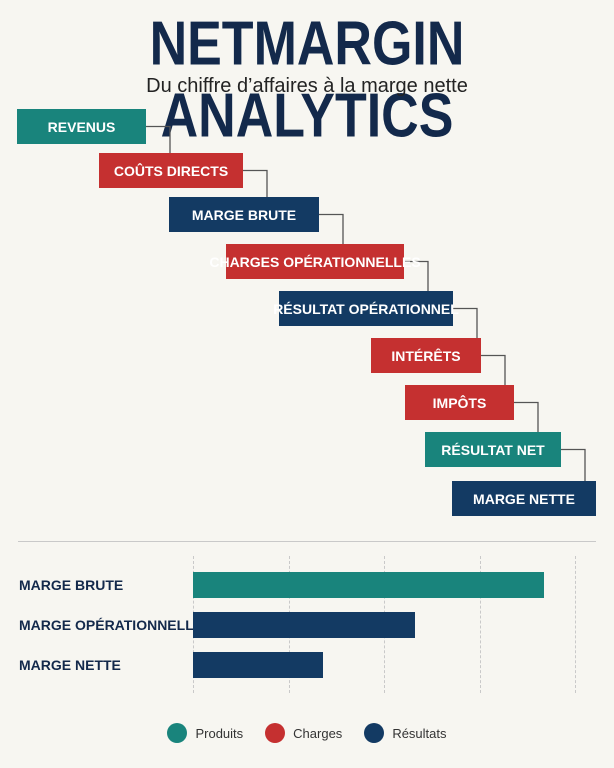  I want to click on step-resultat-net: RÉSULTAT NET, so click(493, 449).